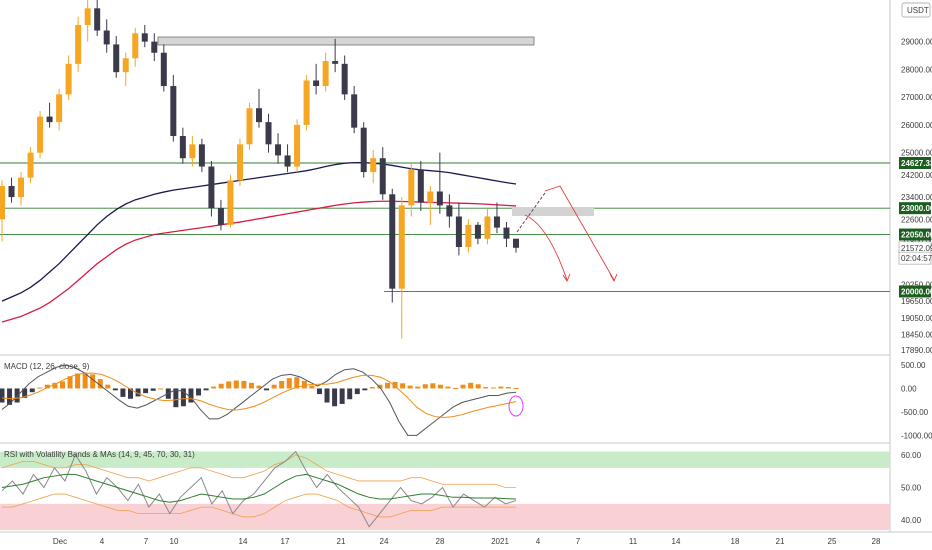  What do you see at coordinates (384, 541) in the screenshot?
I see `time-tick-label: 24` at bounding box center [384, 541].